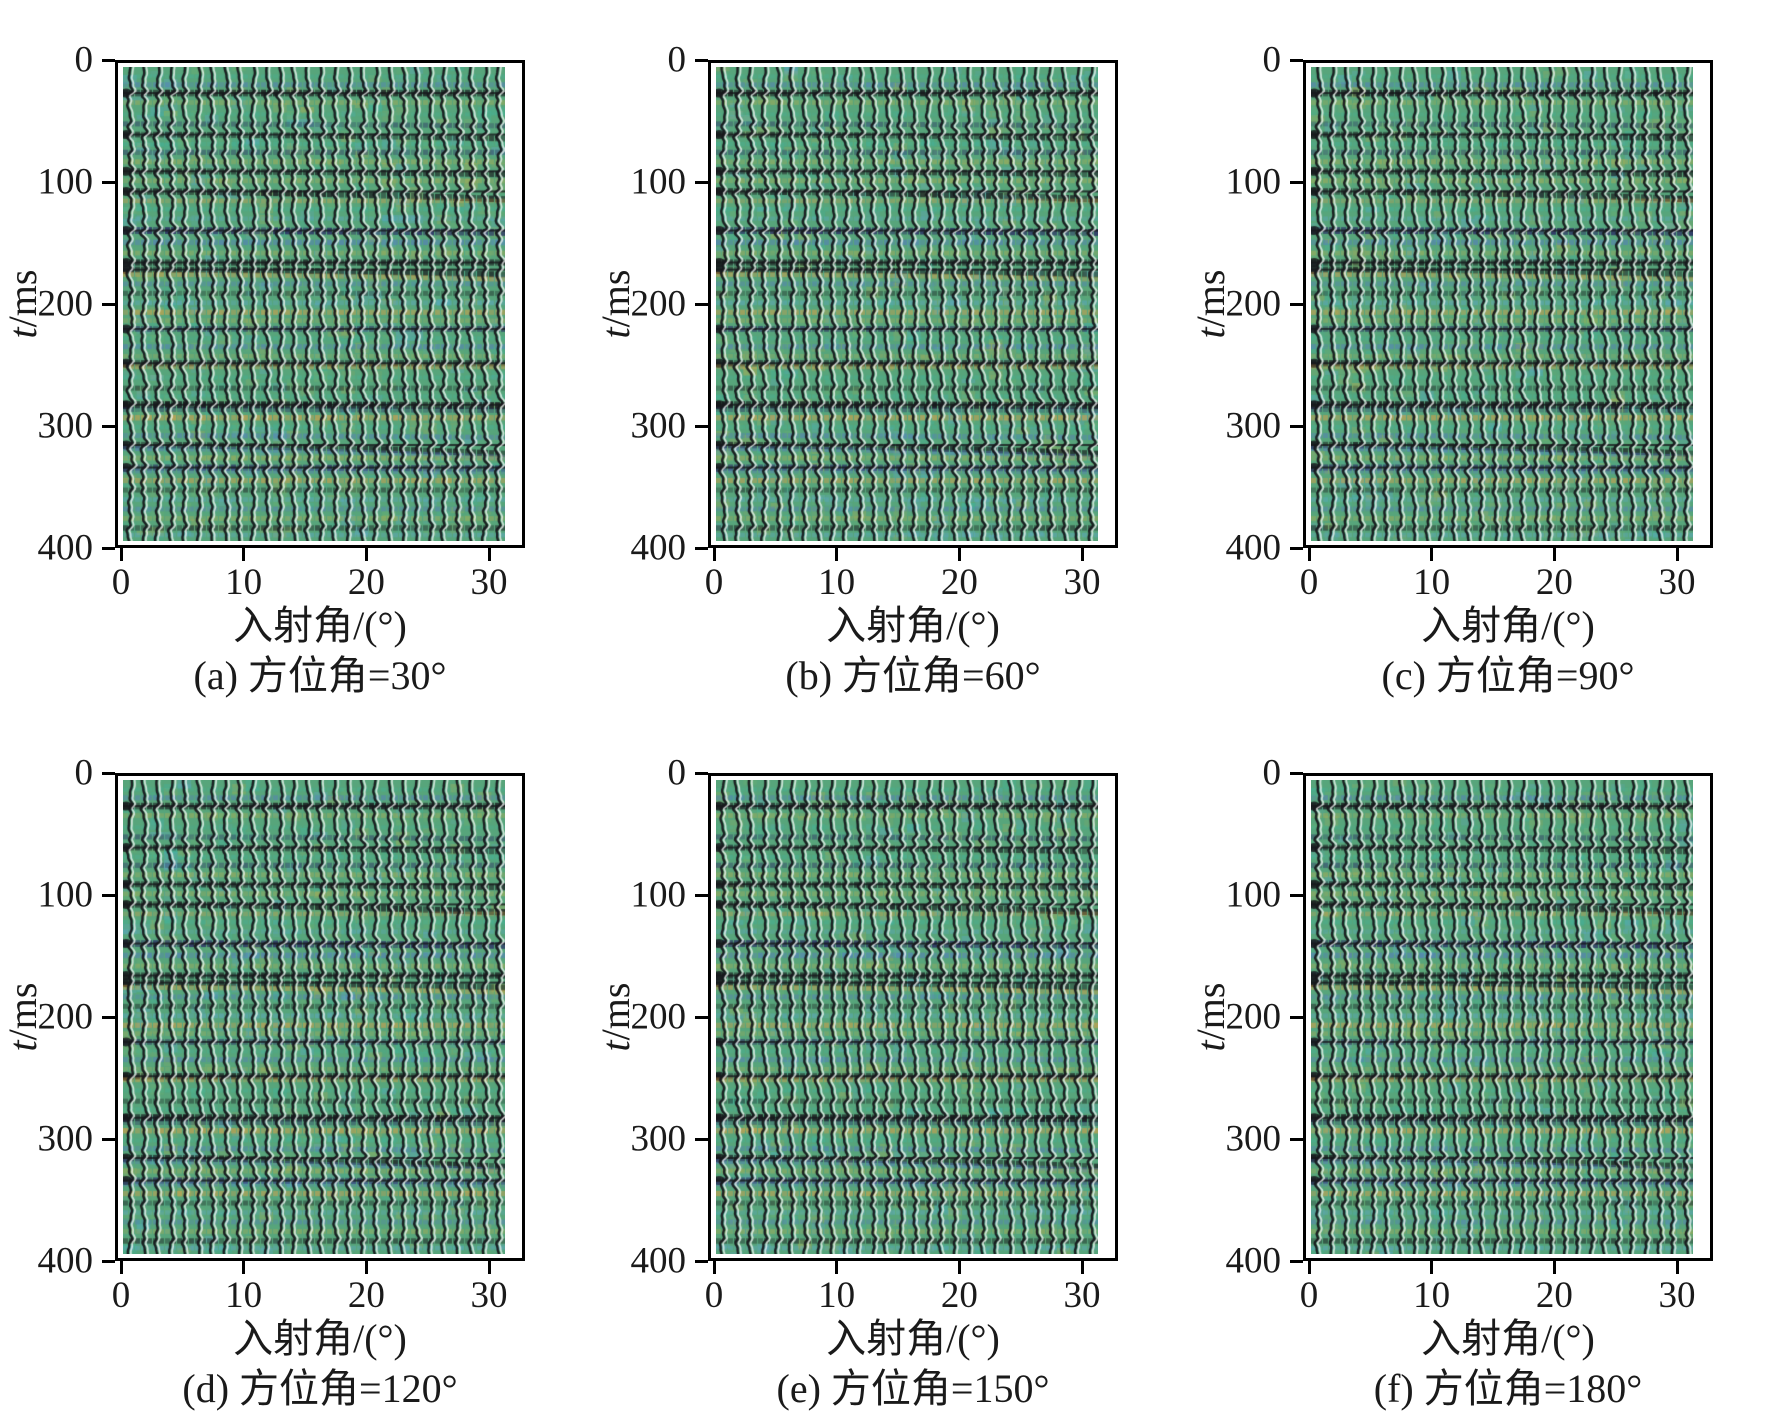 This screenshot has height=1421, width=1769. I want to click on subplot-caption: (a) 方位角=30°, so click(320, 675).